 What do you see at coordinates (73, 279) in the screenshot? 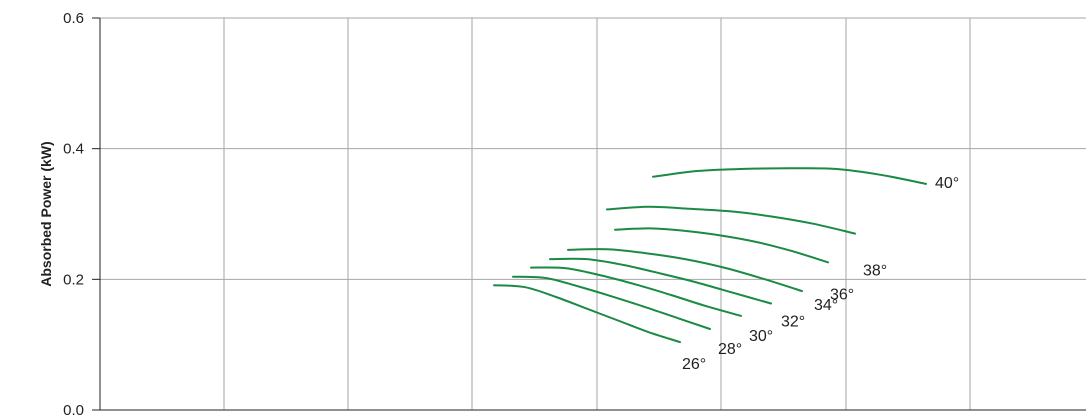
I see `y-tick-label: 0.2` at bounding box center [73, 279].